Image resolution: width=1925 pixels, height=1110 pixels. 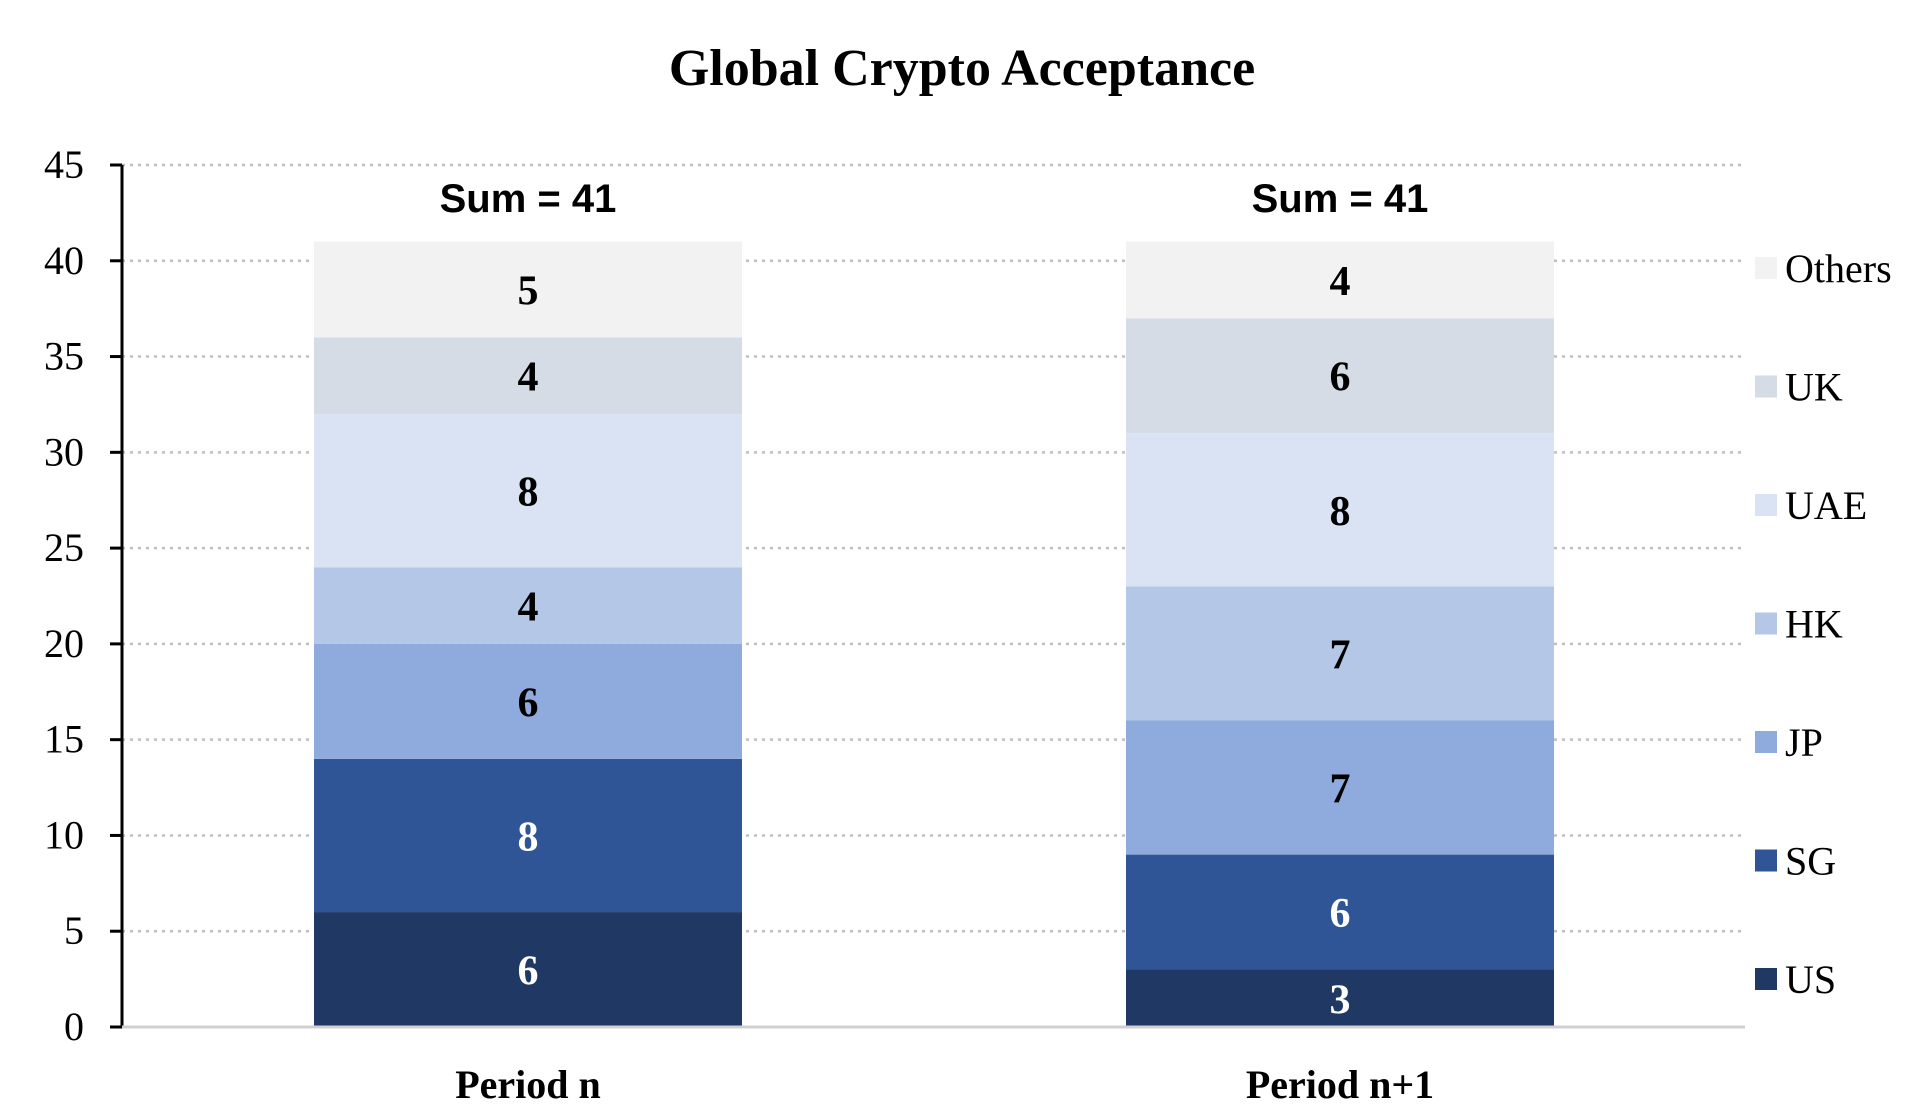 I want to click on legend-label: US, so click(x=1810, y=979).